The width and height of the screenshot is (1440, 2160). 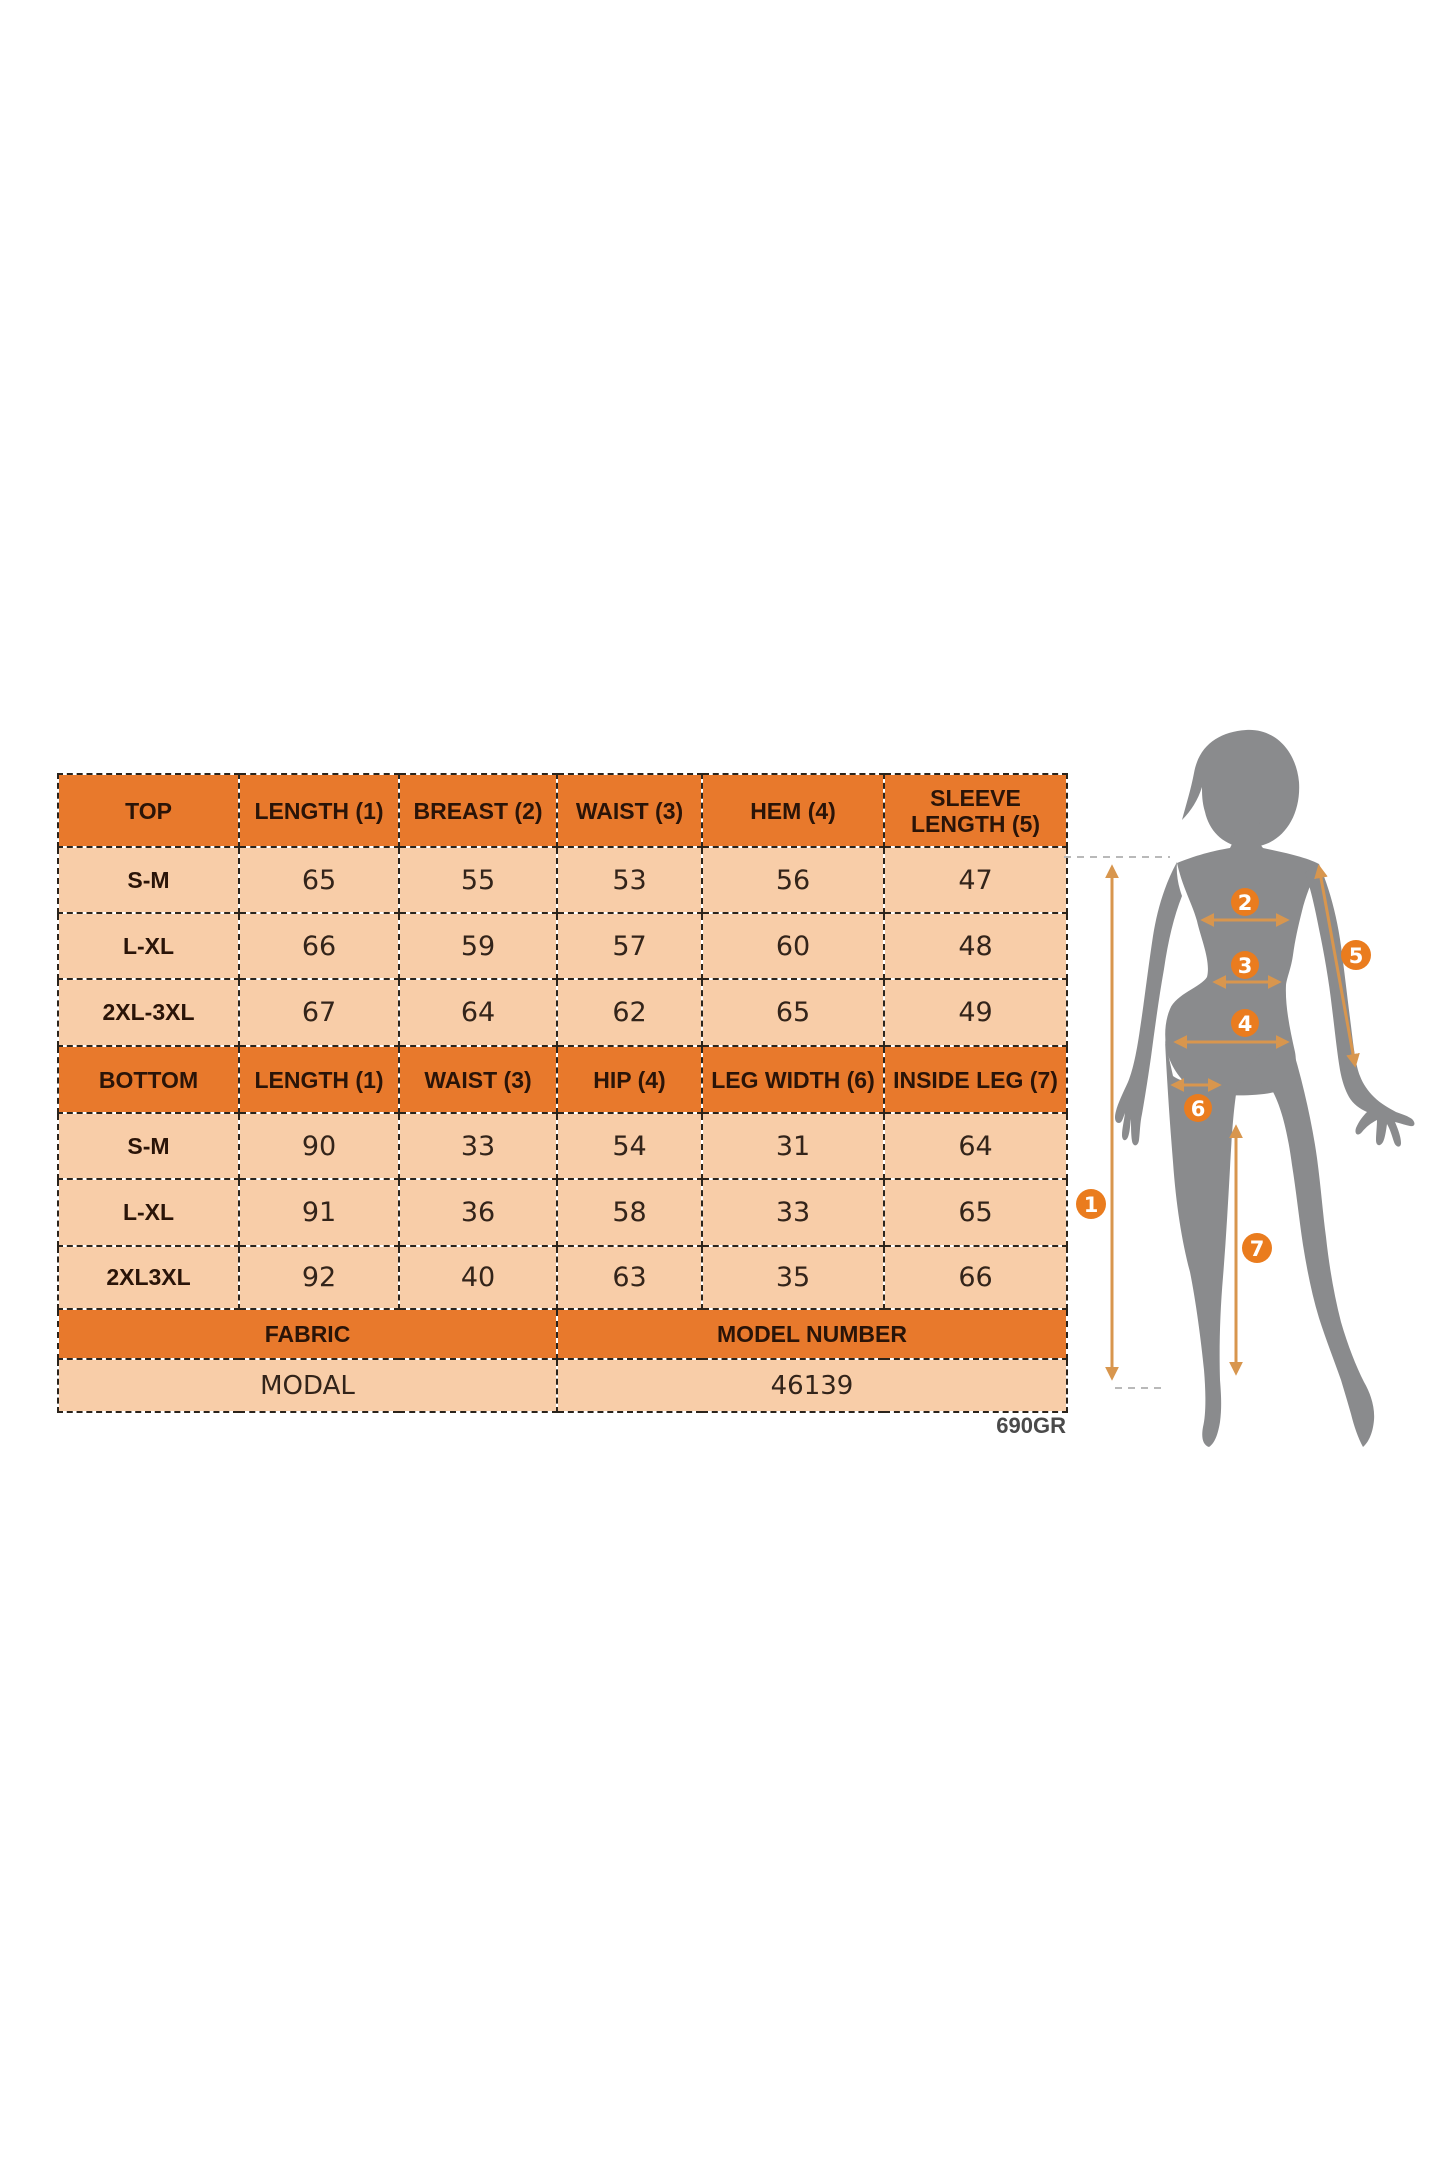 What do you see at coordinates (478, 810) in the screenshot?
I see `header-breast-2: BREAST (2)` at bounding box center [478, 810].